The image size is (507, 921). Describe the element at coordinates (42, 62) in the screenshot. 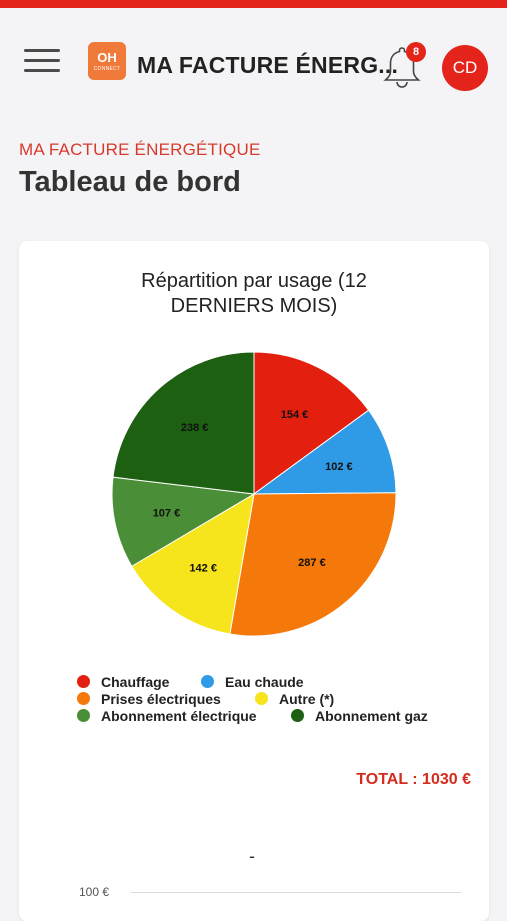

I see `hamburger-menu-icon` at that location.